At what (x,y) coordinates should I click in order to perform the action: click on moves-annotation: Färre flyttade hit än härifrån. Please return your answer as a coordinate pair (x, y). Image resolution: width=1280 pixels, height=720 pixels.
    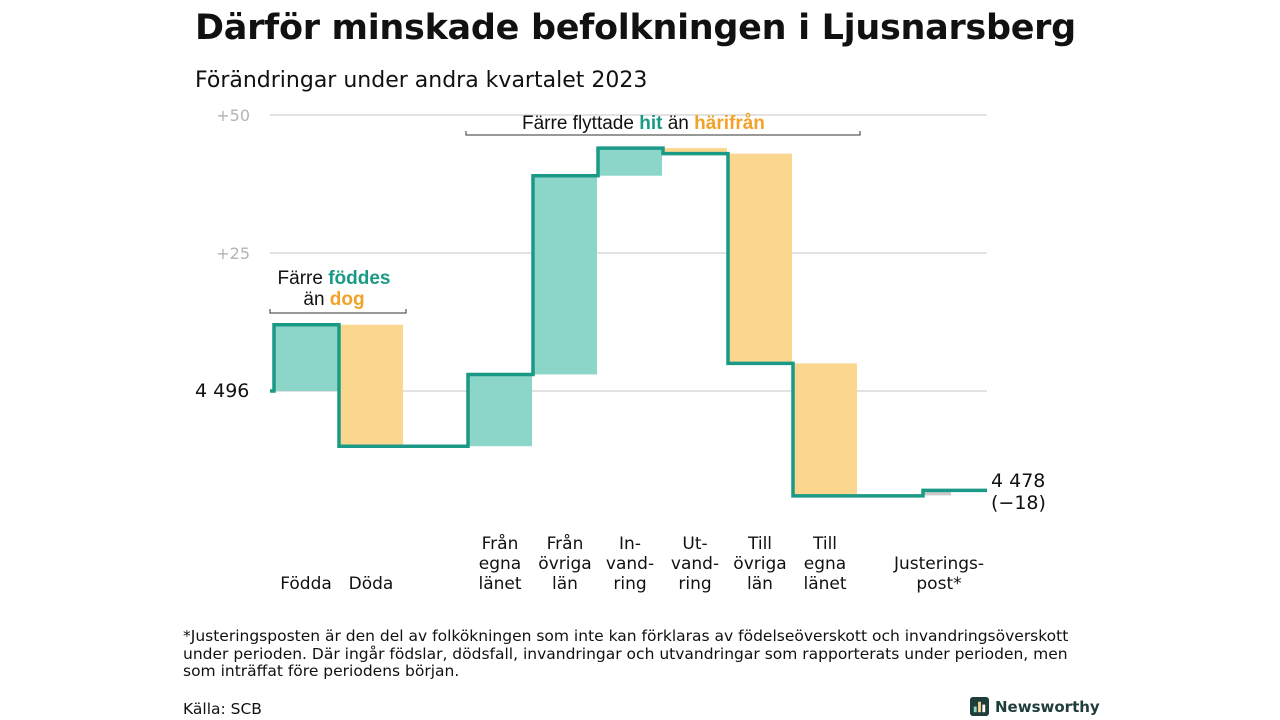
    Looking at the image, I should click on (643, 124).